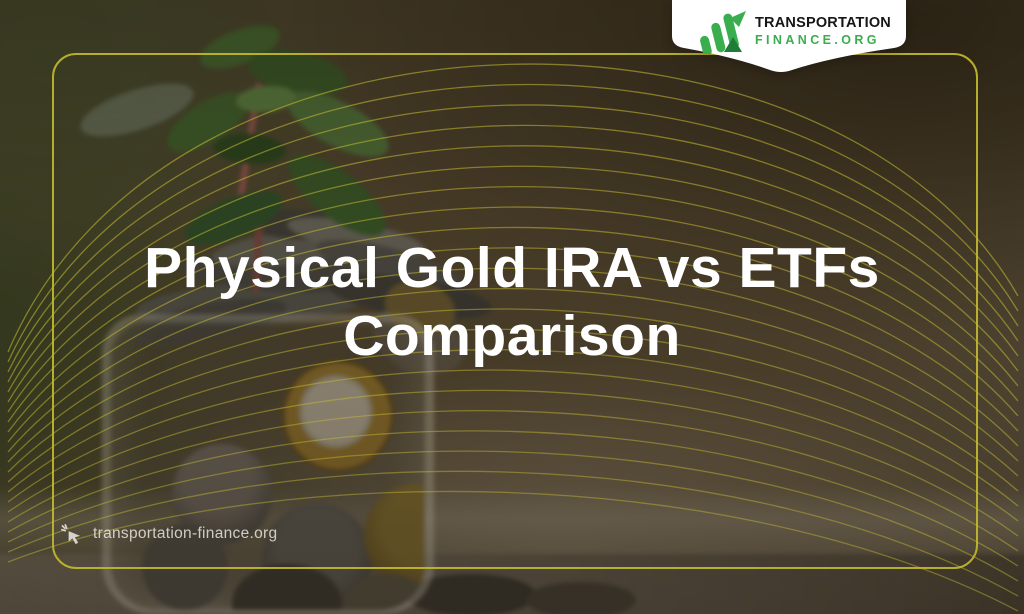 Image resolution: width=1024 pixels, height=614 pixels. I want to click on watermark-url: transportation-finance.org, so click(185, 533).